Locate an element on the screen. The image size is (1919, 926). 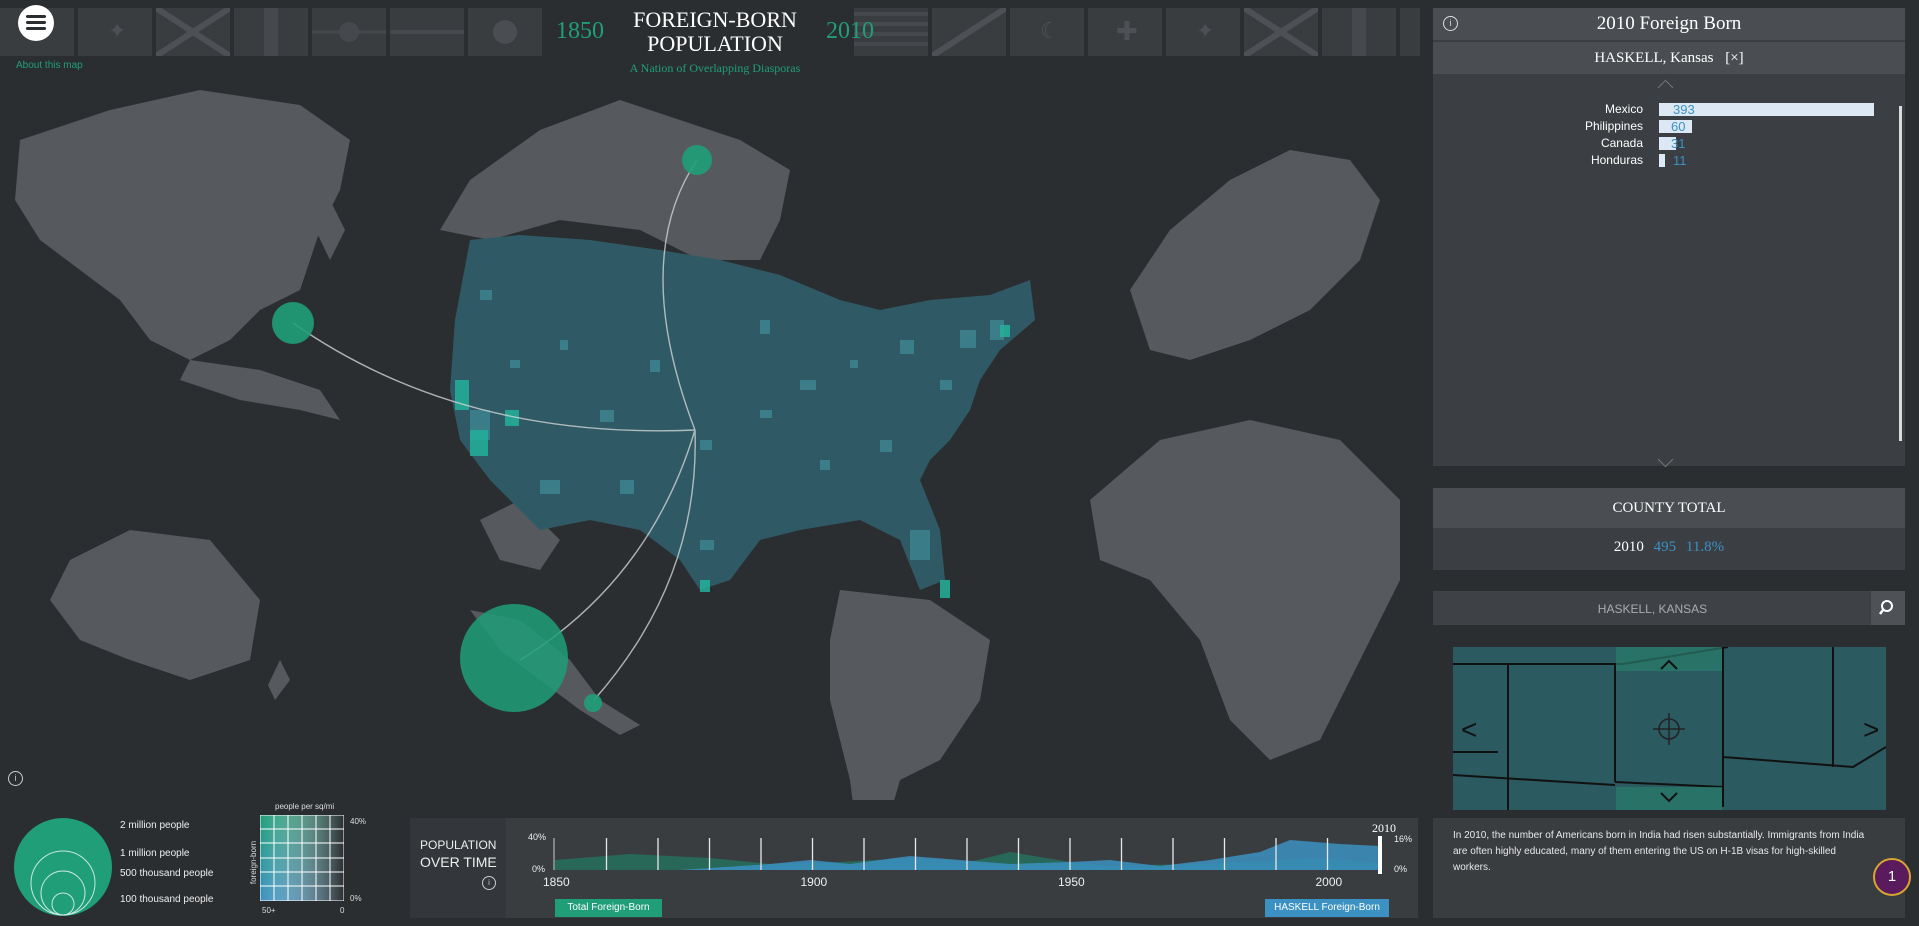
country-label: Mexico is located at coordinates (1623, 109).